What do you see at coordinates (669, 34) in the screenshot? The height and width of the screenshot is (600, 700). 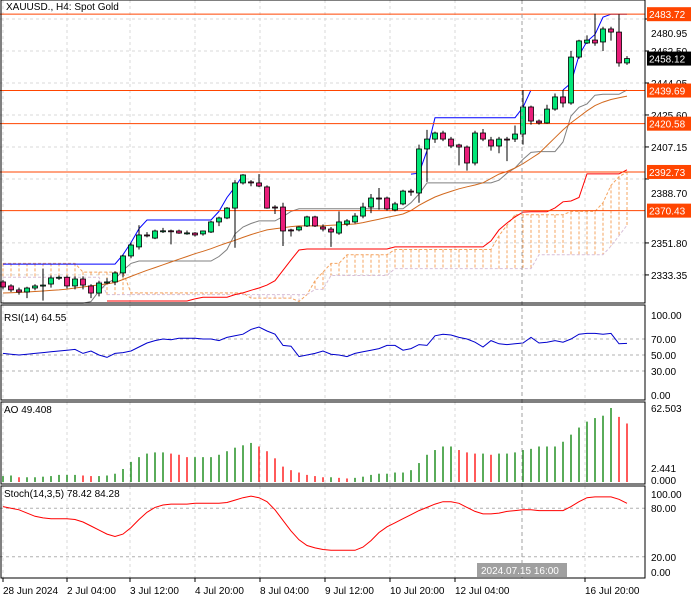 I see `price-axis-label: 2480.95` at bounding box center [669, 34].